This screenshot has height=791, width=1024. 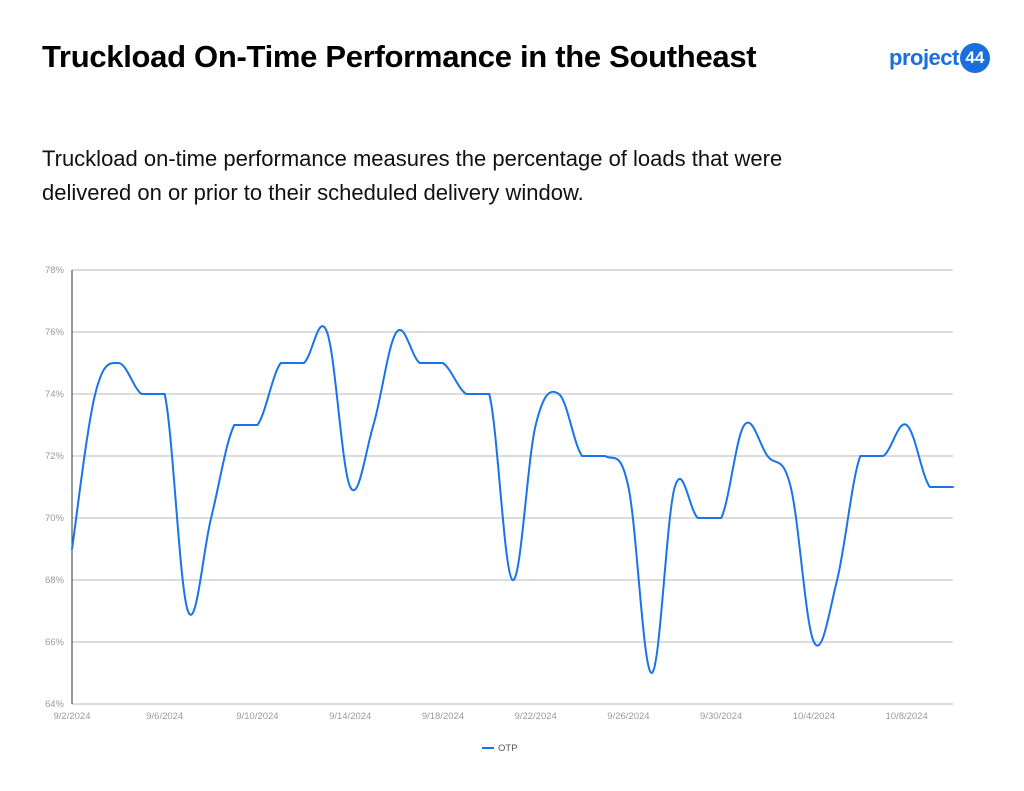 What do you see at coordinates (721, 716) in the screenshot?
I see `x-tick-label: 9/30/2024` at bounding box center [721, 716].